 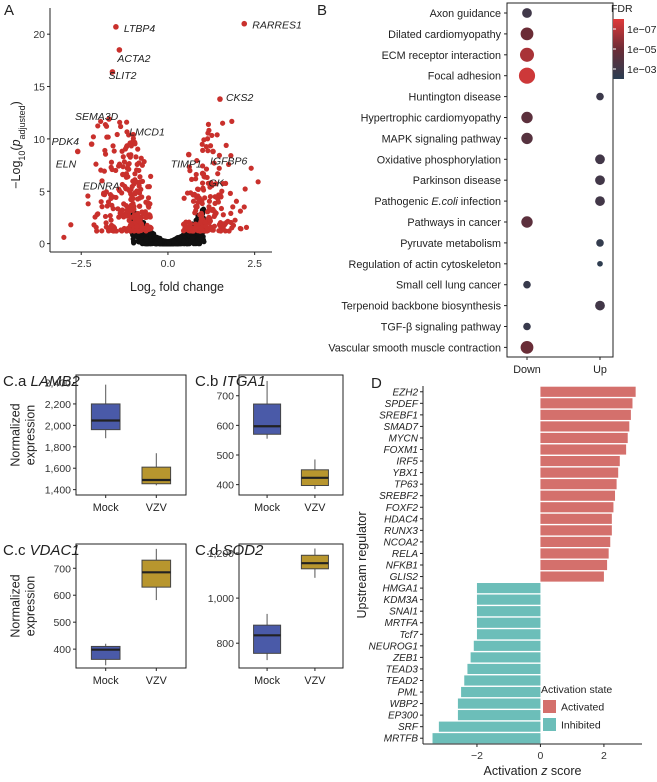 What do you see at coordinates (454, 223) in the screenshot?
I see `pathway-label: Pathways in cancer` at bounding box center [454, 223].